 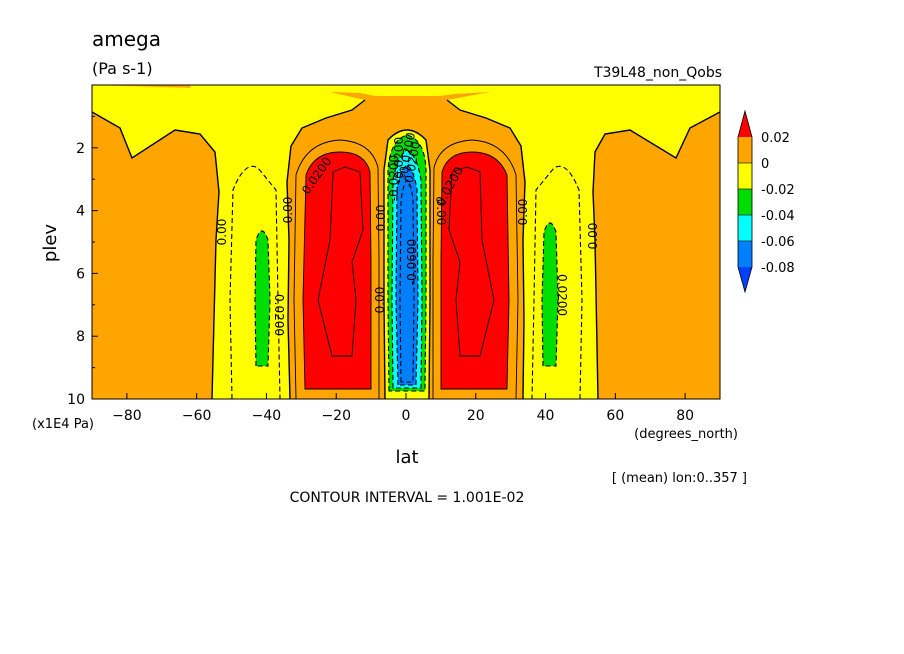 I want to click on field-yellow-south, so click(x=228, y=242).